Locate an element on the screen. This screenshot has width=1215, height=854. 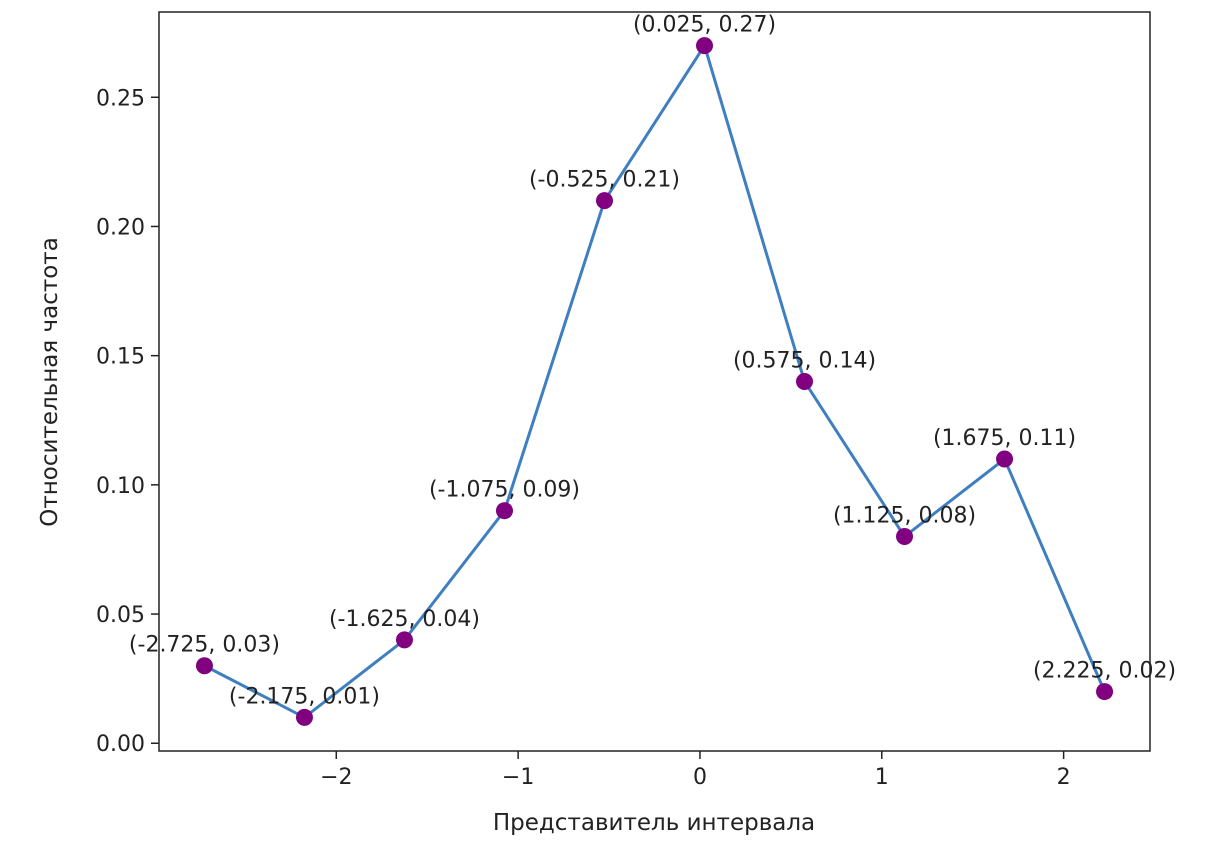
y-tick-label: 0.25 is located at coordinates (120, 98).